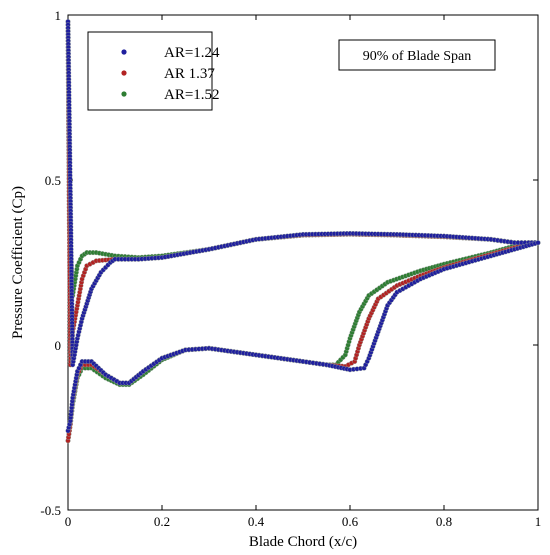 The height and width of the screenshot is (555, 550). What do you see at coordinates (192, 95) in the screenshot?
I see `legend-label: AR=1.52` at bounding box center [192, 95].